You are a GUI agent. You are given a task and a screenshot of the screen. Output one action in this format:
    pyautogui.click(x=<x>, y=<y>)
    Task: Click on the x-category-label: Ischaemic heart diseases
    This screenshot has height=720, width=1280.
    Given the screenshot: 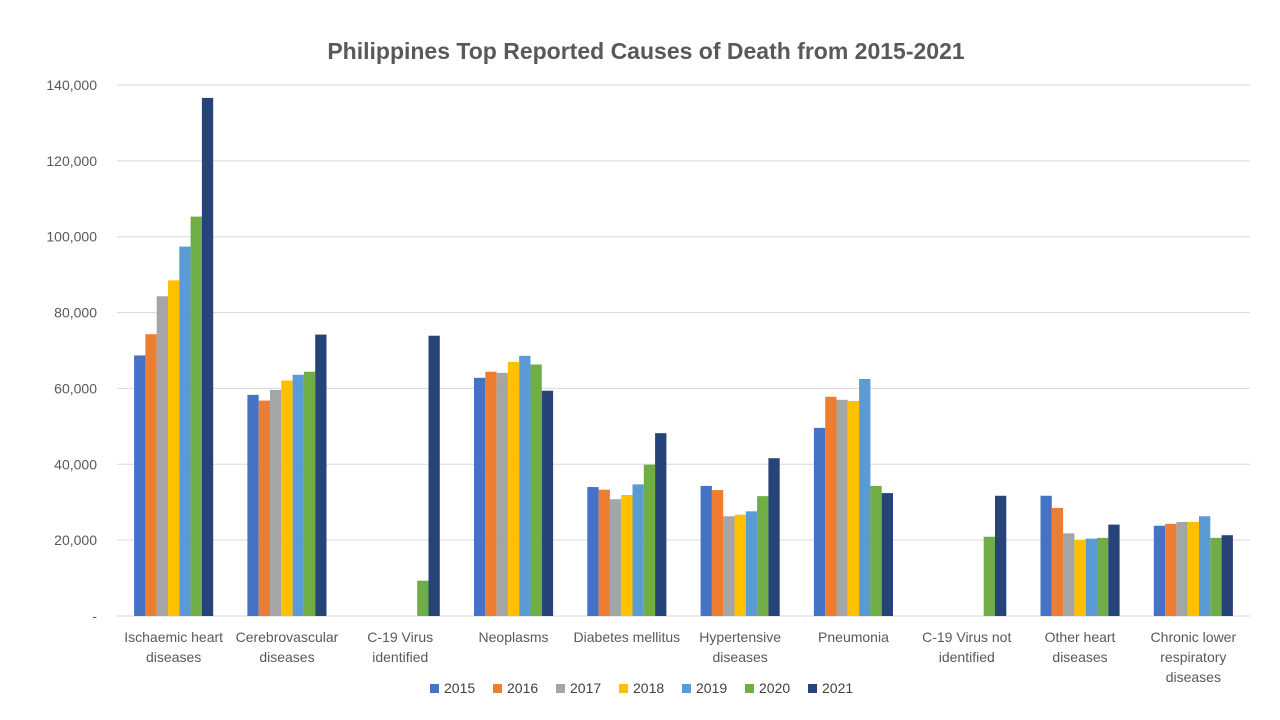 What is the action you would take?
    pyautogui.click(x=173, y=647)
    